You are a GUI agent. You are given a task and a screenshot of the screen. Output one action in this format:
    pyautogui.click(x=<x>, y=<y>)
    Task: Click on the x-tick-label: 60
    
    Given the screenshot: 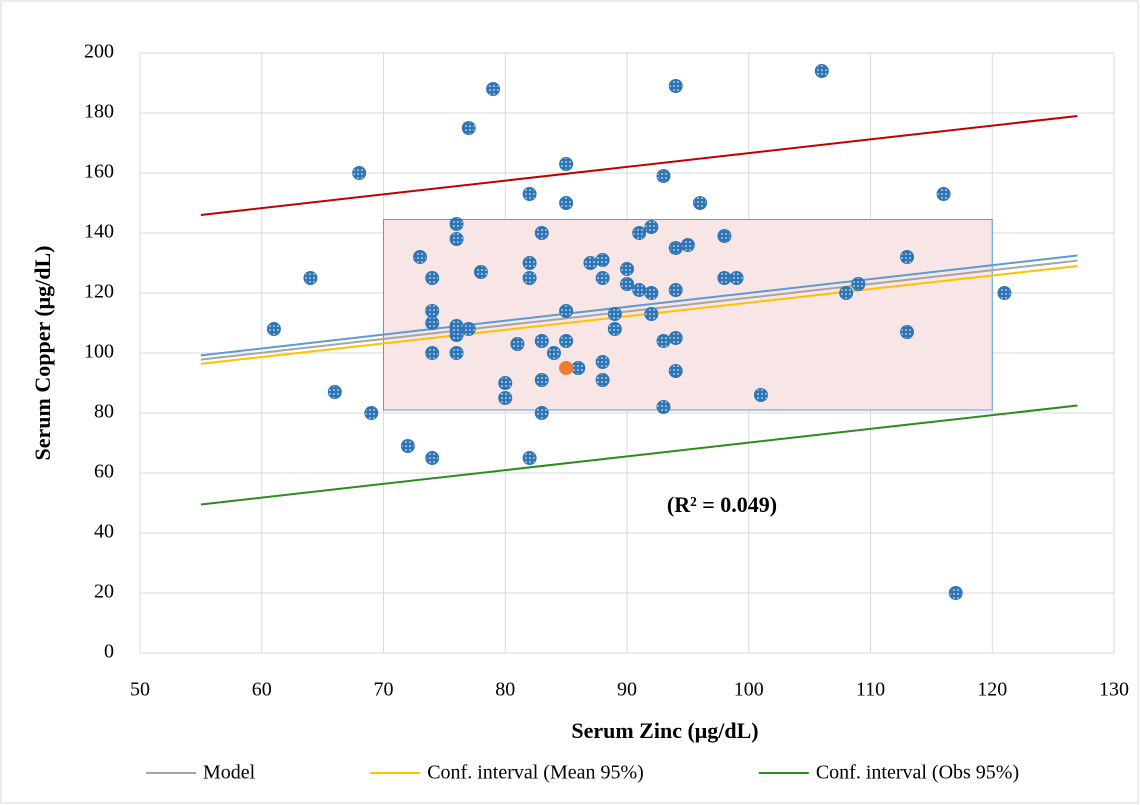 What is the action you would take?
    pyautogui.click(x=262, y=690)
    